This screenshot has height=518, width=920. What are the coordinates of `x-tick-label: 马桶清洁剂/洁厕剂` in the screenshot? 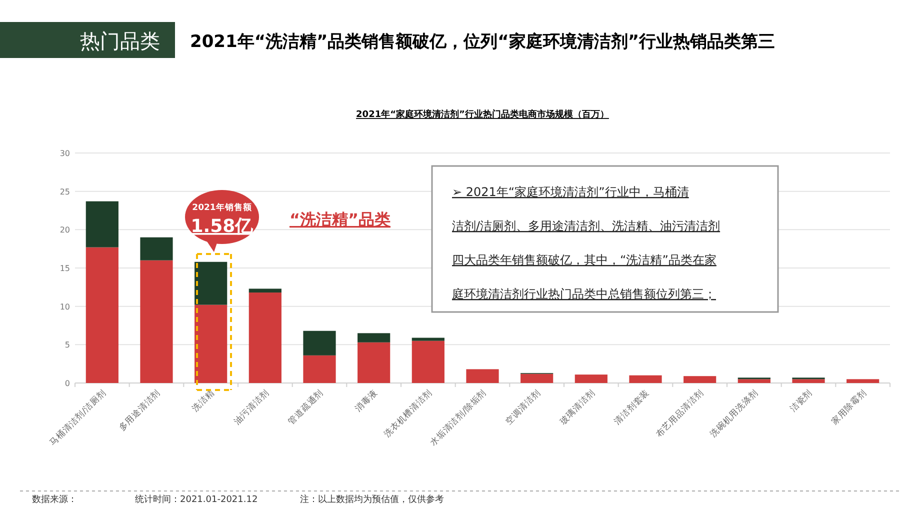 It's located at (78, 417).